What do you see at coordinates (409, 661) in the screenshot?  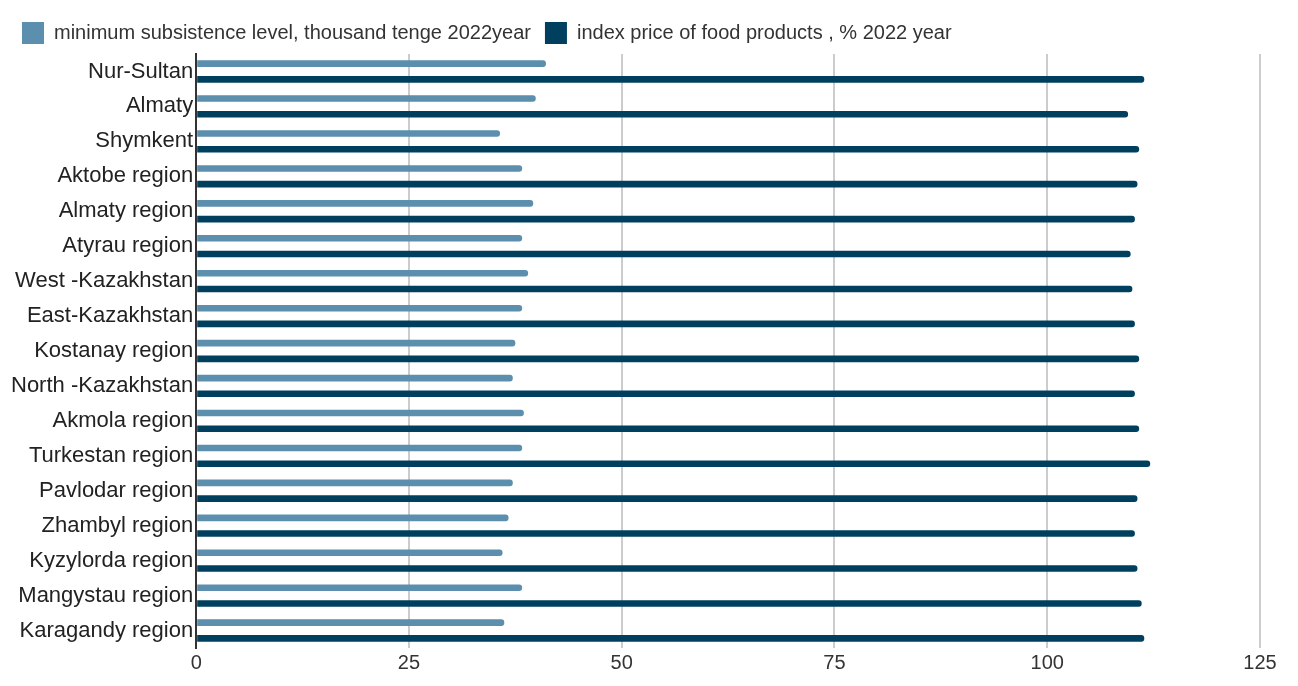 I see `x-tick-label: 25` at bounding box center [409, 661].